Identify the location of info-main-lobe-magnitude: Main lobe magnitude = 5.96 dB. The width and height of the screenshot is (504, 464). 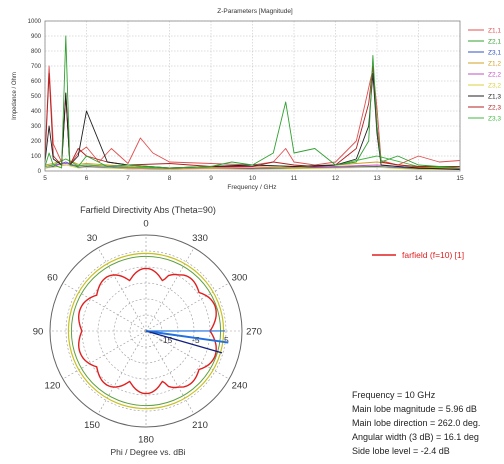
(414, 409).